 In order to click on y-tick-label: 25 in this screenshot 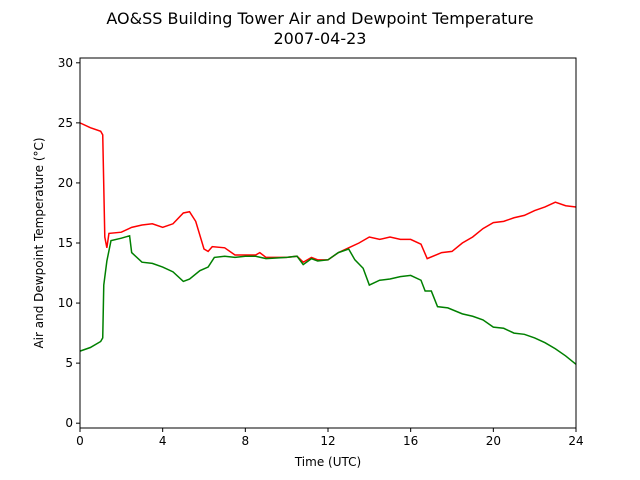, I will do `click(65, 123)`.